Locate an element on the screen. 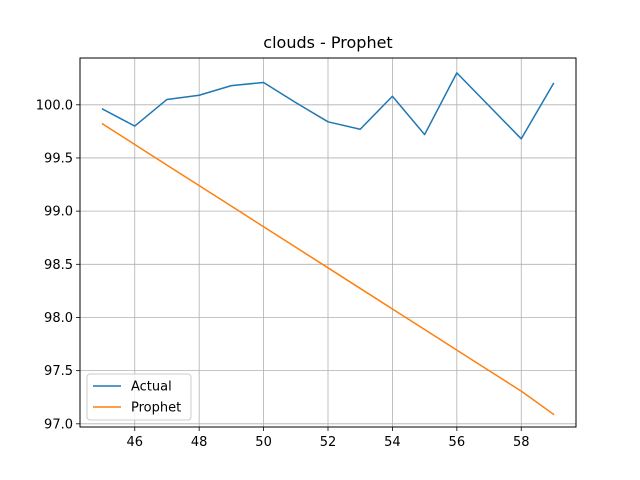 This screenshot has height=480, width=640. legend-label-actual: Actual is located at coordinates (151, 387).